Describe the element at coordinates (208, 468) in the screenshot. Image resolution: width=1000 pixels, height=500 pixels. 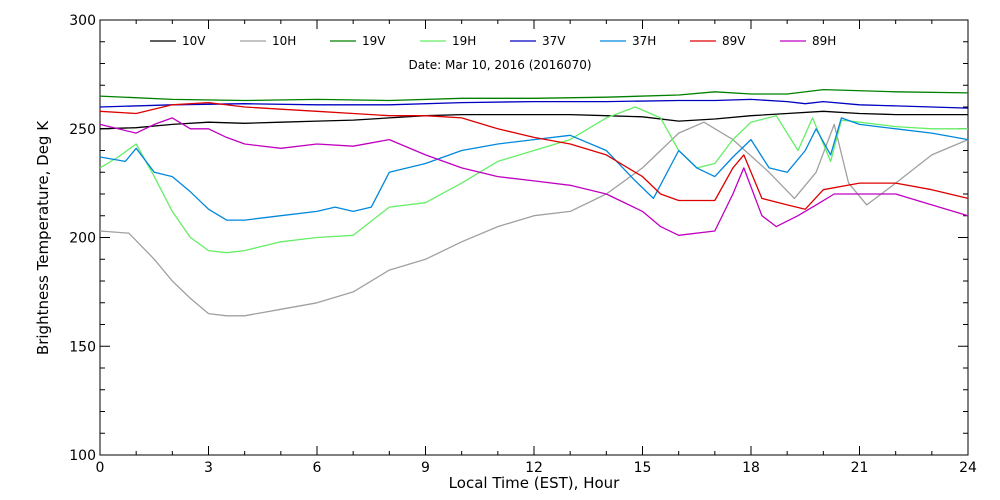
I see `x-tick-label: 3` at that location.